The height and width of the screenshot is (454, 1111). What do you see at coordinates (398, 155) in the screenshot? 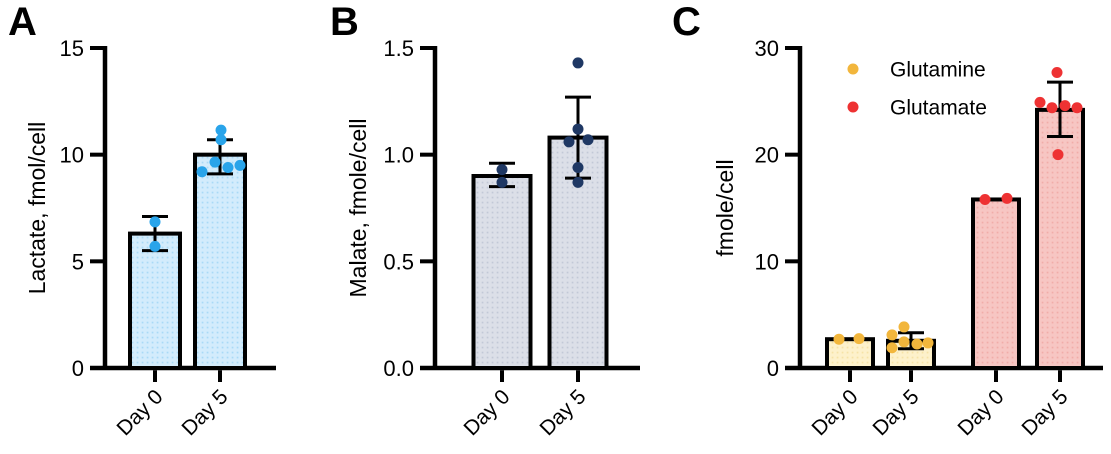
I see `y-tick-label: 1.0` at bounding box center [398, 155].